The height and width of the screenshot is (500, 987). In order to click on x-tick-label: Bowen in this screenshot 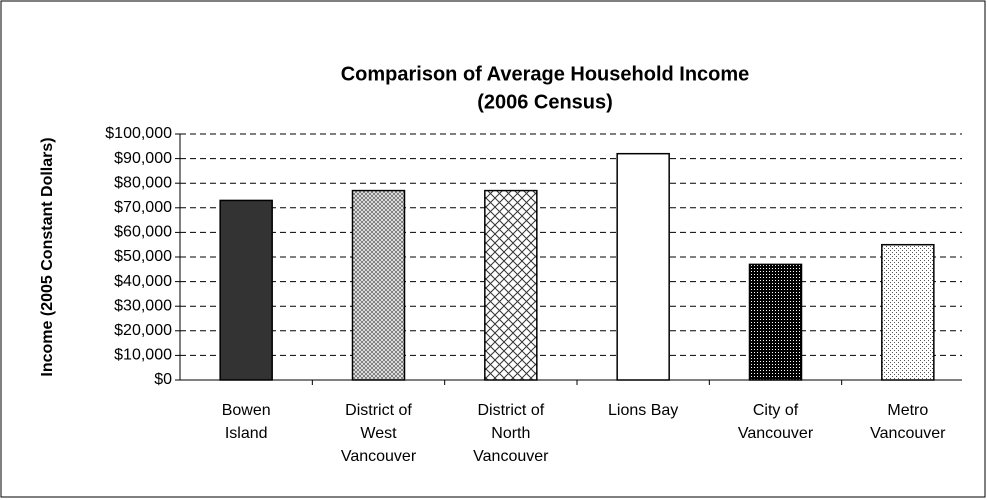, I will do `click(246, 410)`.